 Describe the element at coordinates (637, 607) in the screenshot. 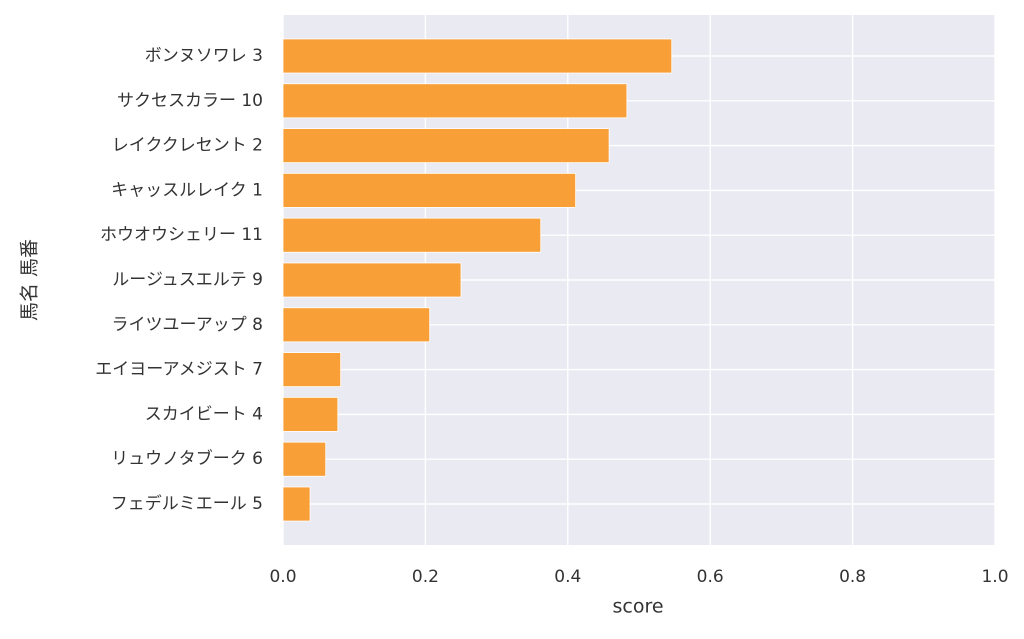

I see `x-axis-label: score` at that location.